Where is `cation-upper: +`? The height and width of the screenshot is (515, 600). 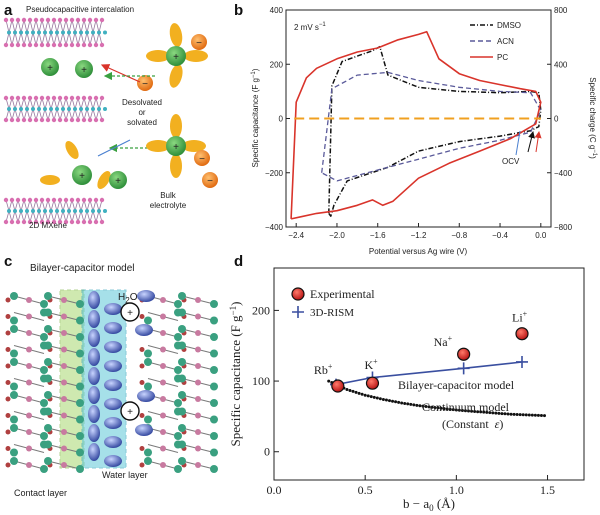
cation-upper: + is located at coordinates (130, 312).